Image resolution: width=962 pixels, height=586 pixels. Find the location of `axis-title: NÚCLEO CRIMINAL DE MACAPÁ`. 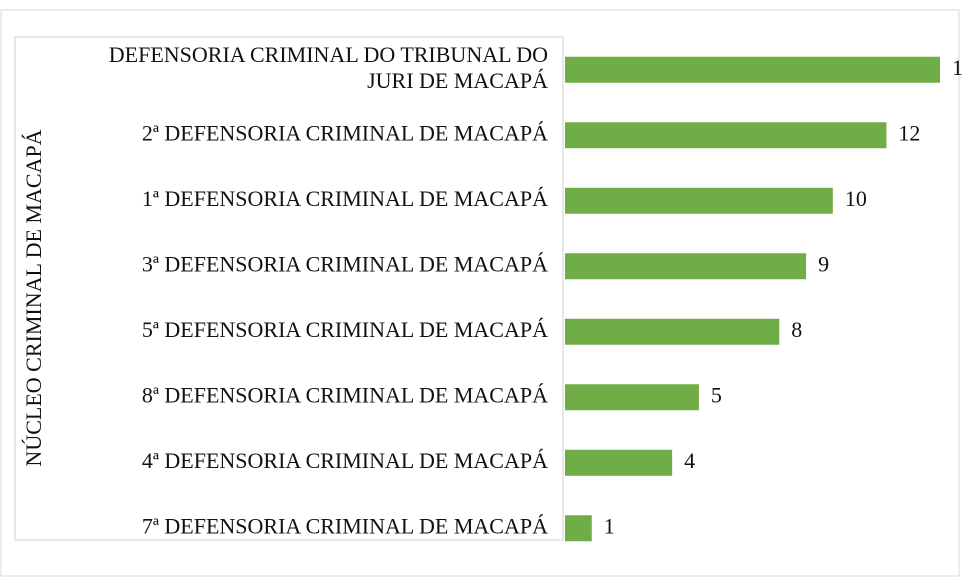

axis-title: NÚCLEO CRIMINAL DE MACAPÁ is located at coordinates (33, 297).